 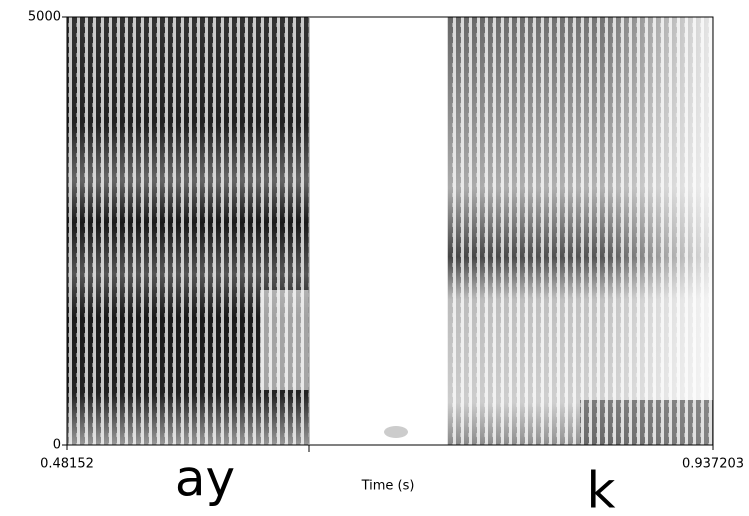 I want to click on x-axis-label: Time (s), so click(x=388, y=486).